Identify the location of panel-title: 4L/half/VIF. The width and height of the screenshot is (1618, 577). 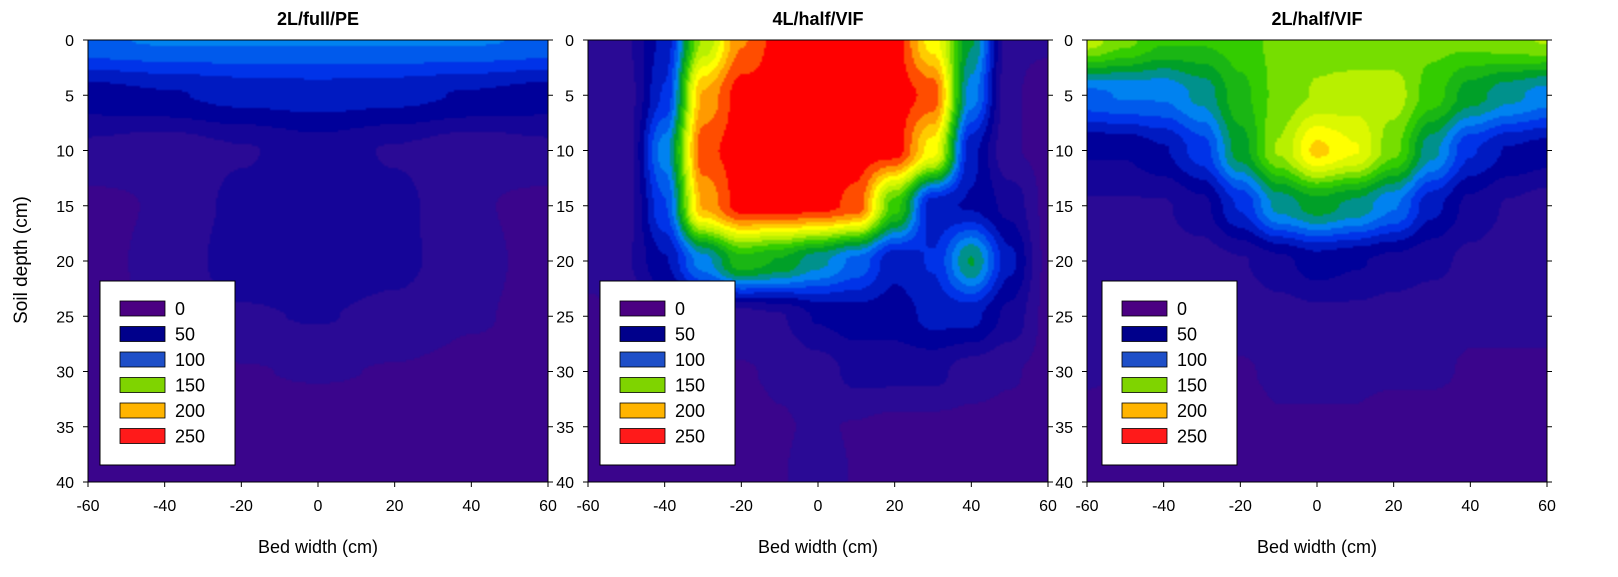
(817, 19).